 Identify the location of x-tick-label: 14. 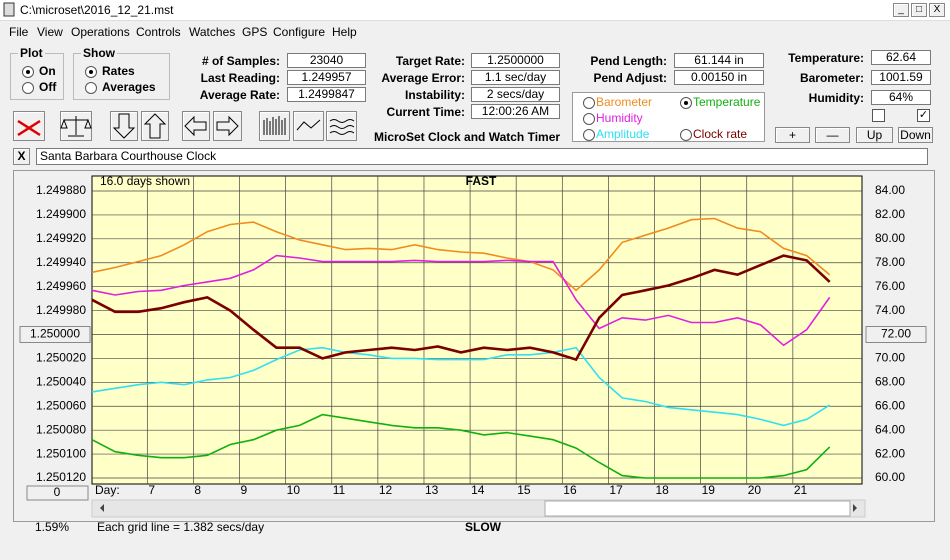
(478, 490).